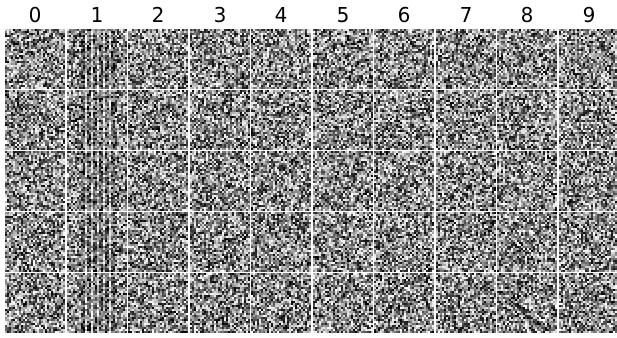 The image size is (617, 338). Describe the element at coordinates (527, 15) in the screenshot. I see `column-label: 8` at that location.